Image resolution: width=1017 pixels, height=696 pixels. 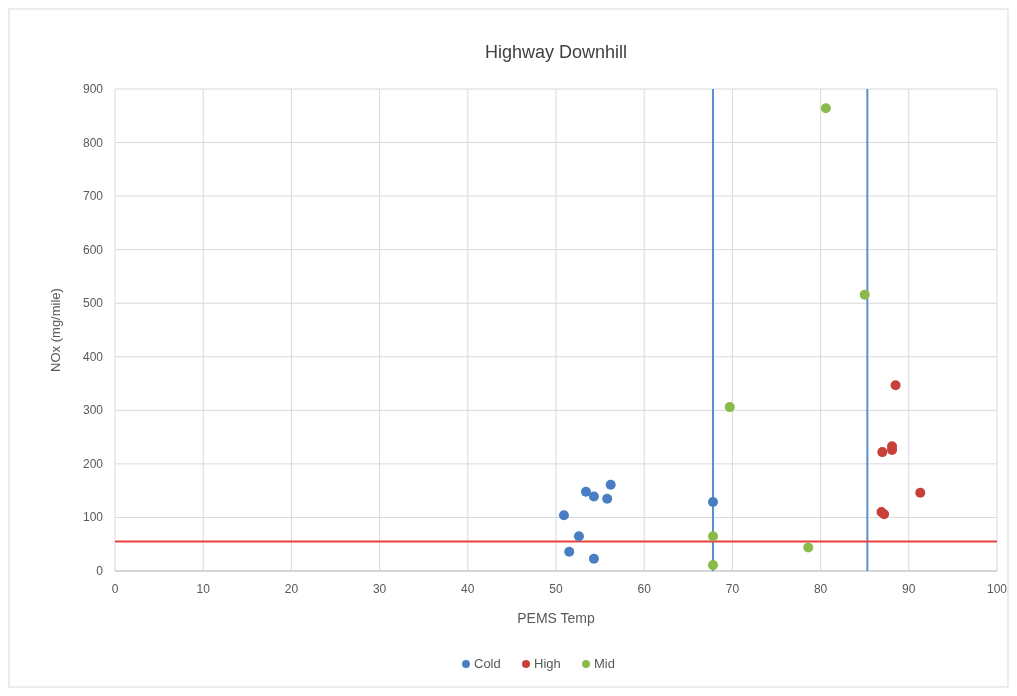 What do you see at coordinates (487, 663) in the screenshot?
I see `legend-label: Cold` at bounding box center [487, 663].